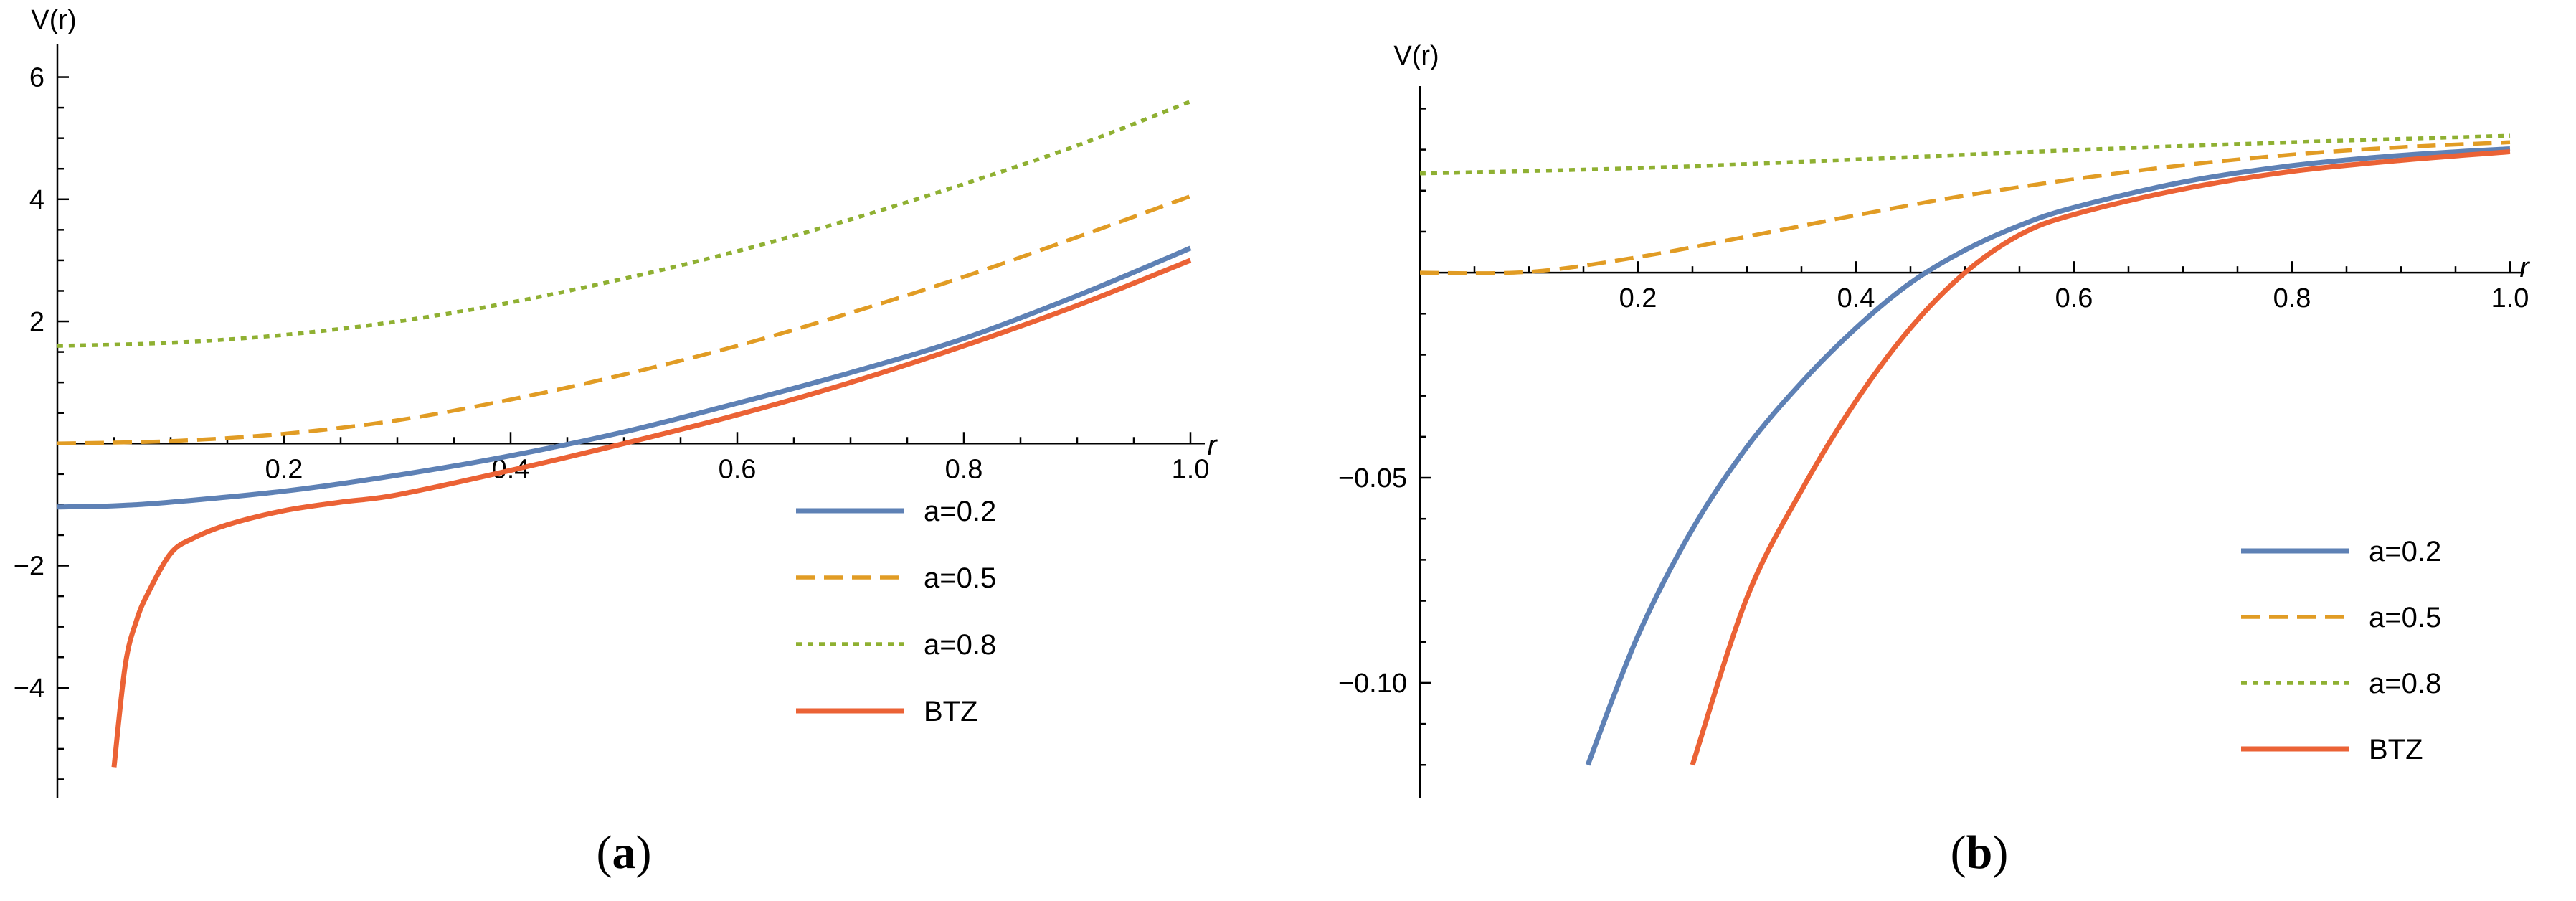  I want to click on y-tick-label: −2, so click(29, 567).